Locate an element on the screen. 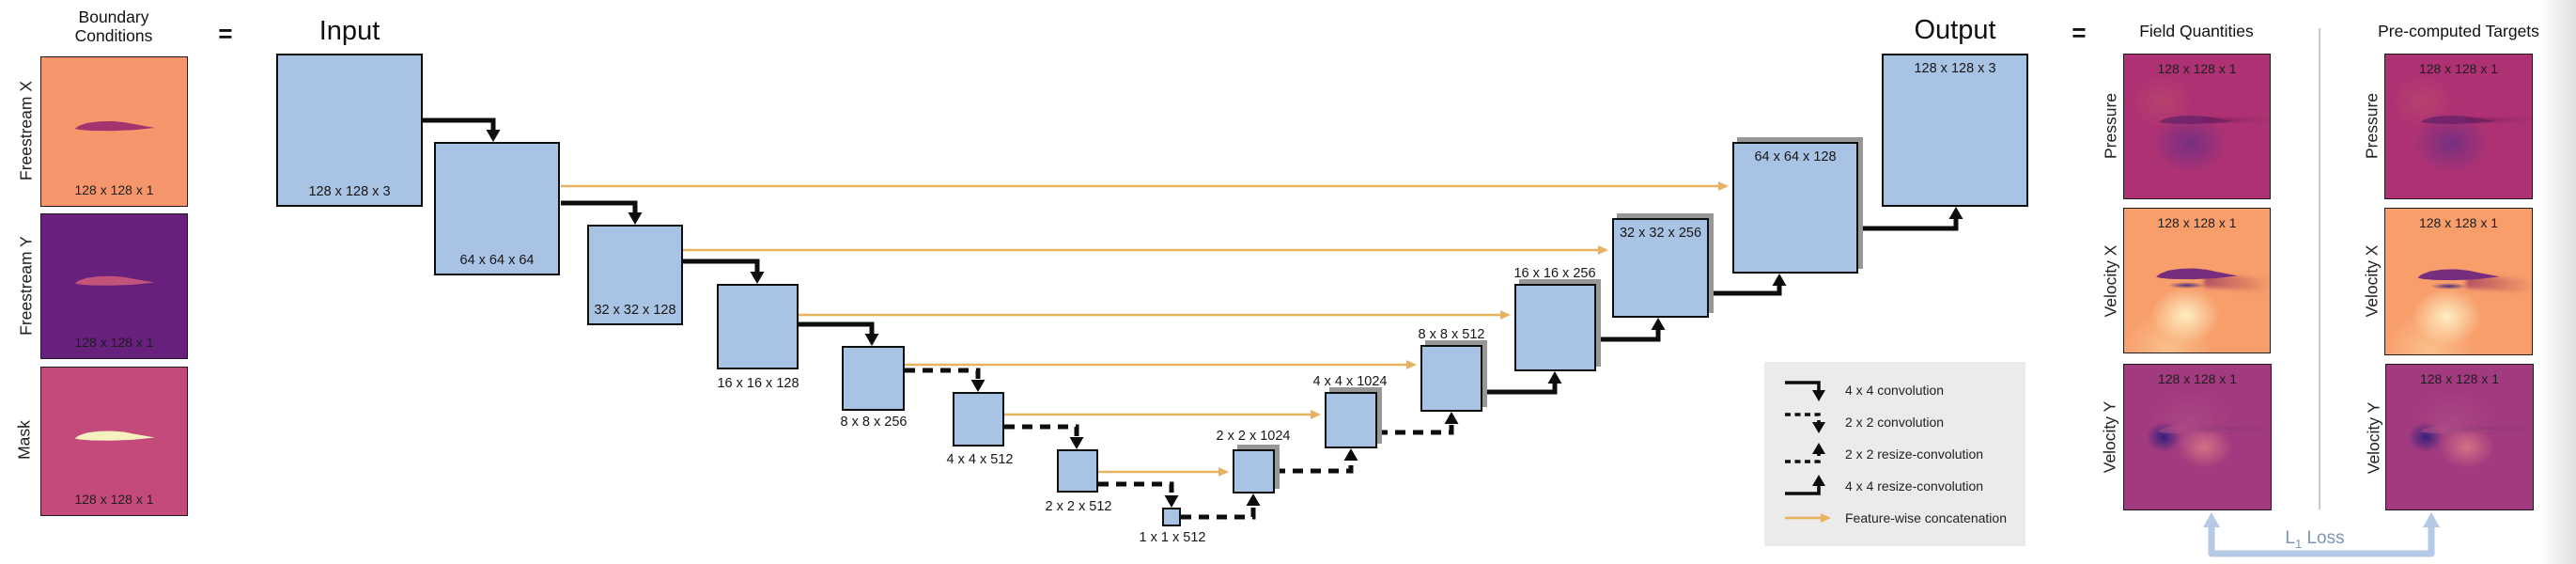 The width and height of the screenshot is (2576, 564). legend-item: Feature-wise concatenation is located at coordinates (1903, 518).